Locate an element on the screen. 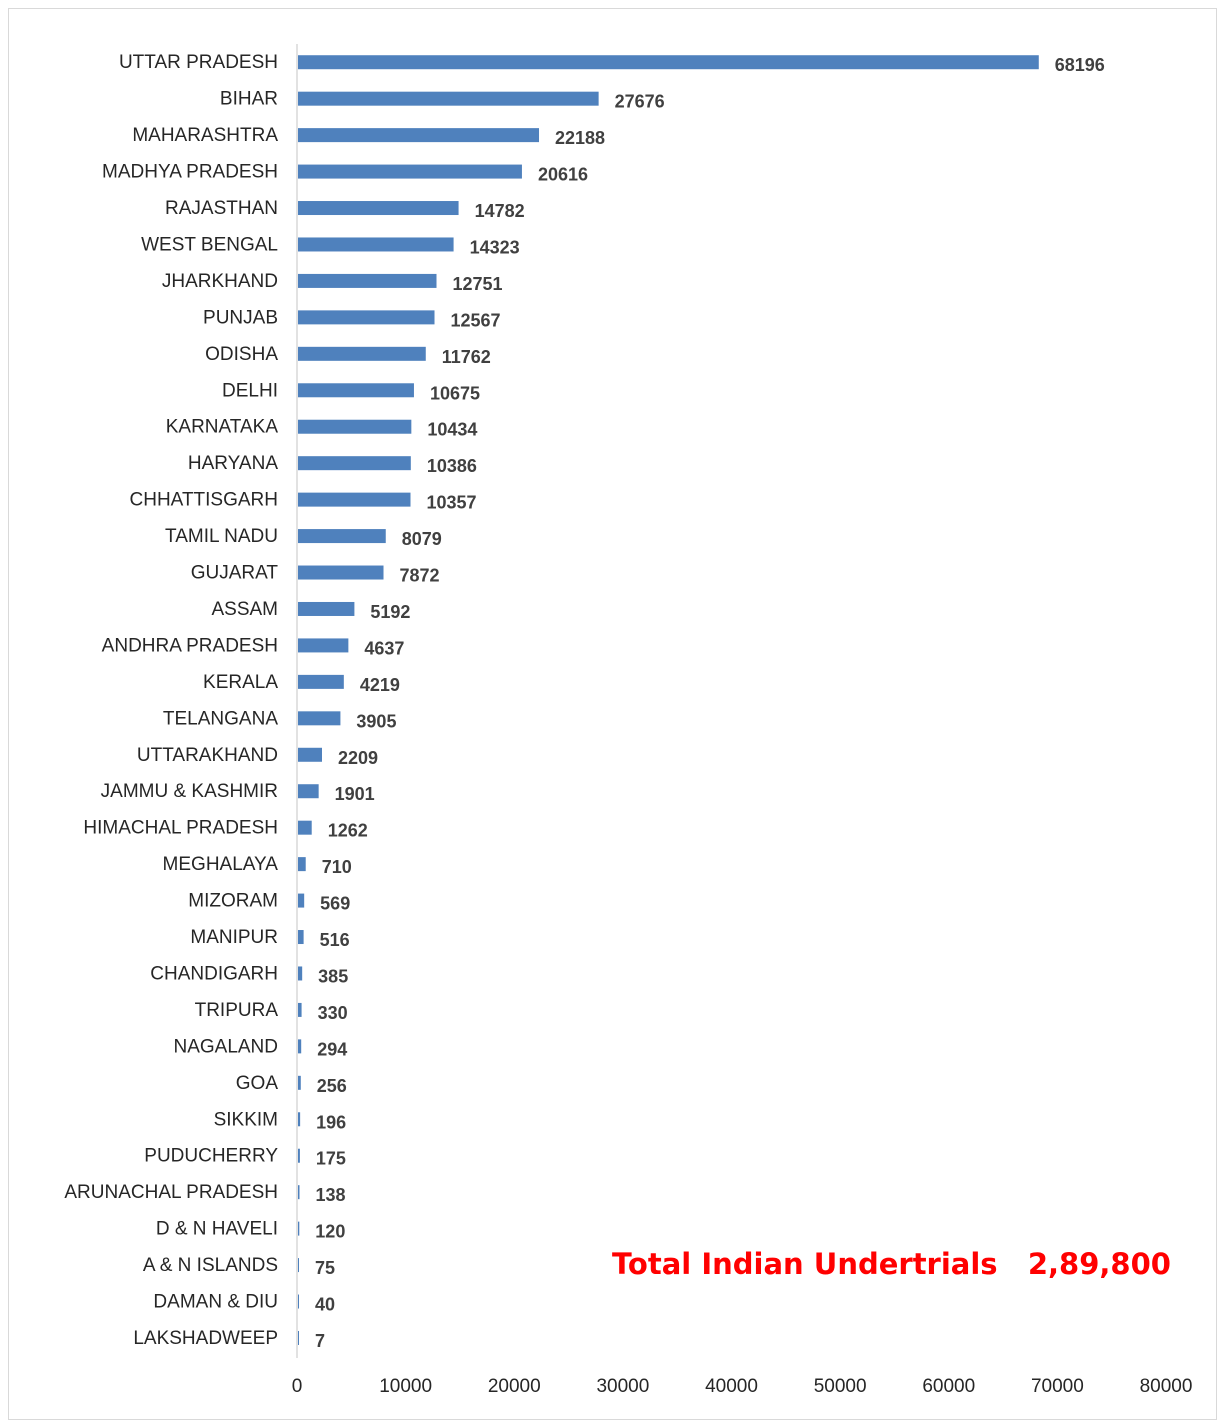  value-label: 10675 is located at coordinates (455, 393).